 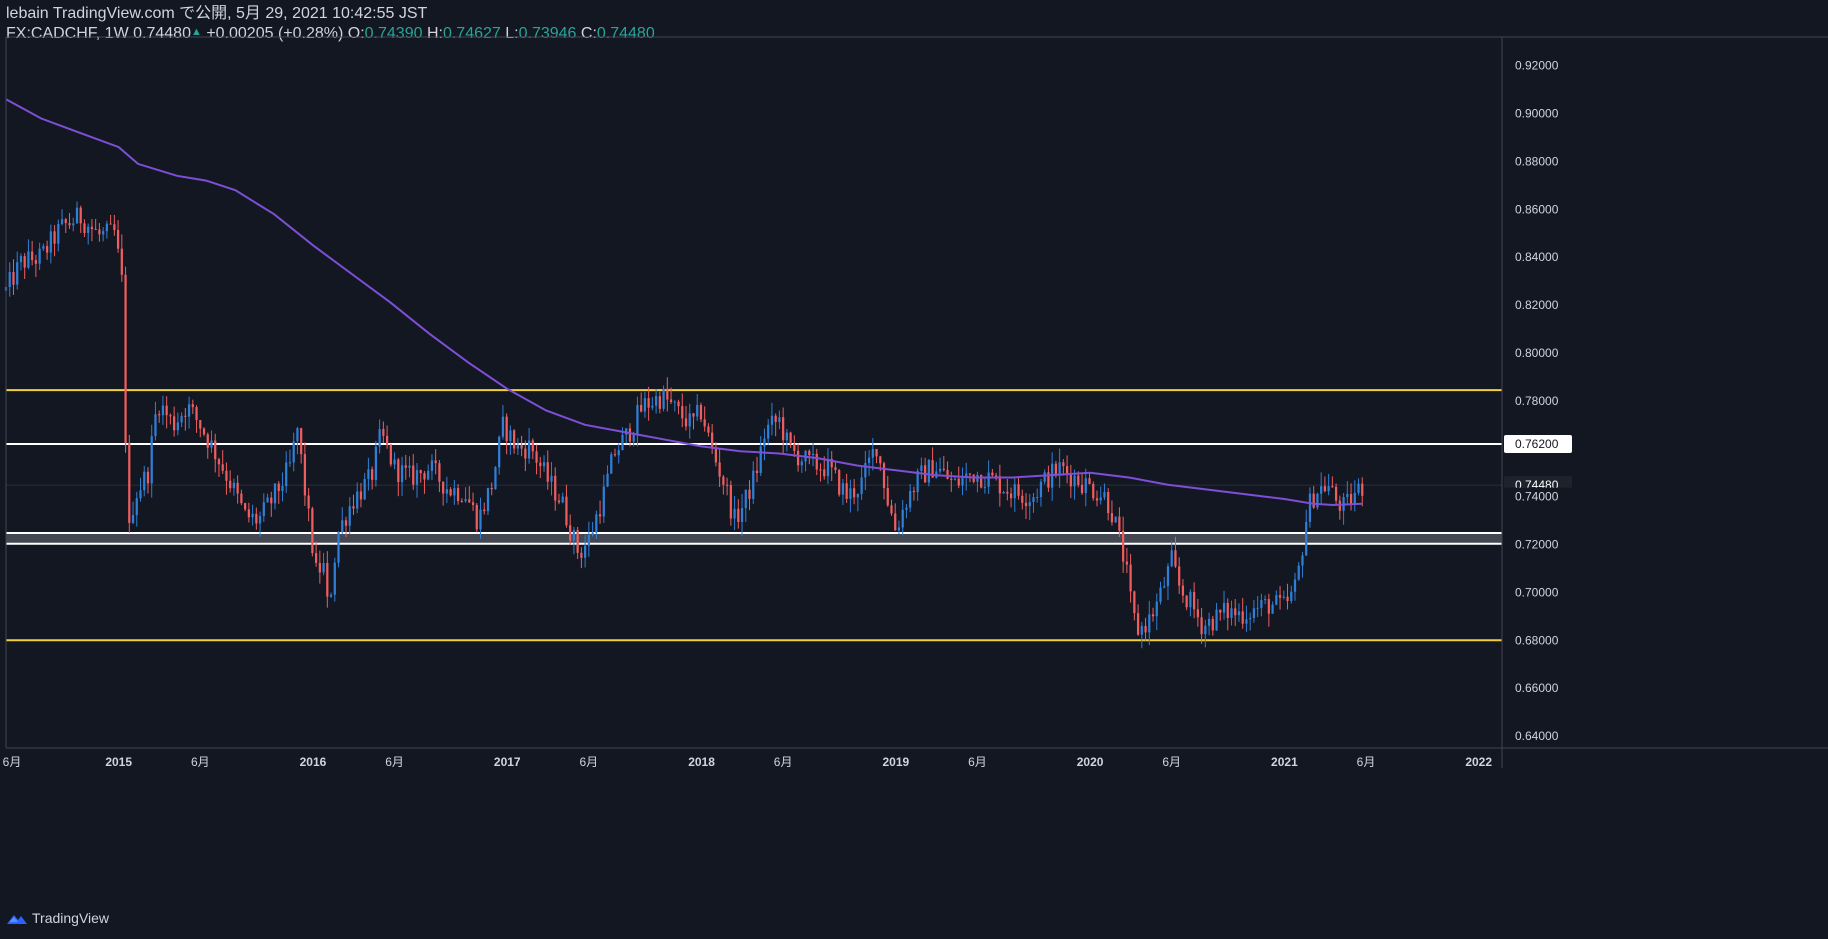 I want to click on high-label: H:, so click(x=434, y=33).